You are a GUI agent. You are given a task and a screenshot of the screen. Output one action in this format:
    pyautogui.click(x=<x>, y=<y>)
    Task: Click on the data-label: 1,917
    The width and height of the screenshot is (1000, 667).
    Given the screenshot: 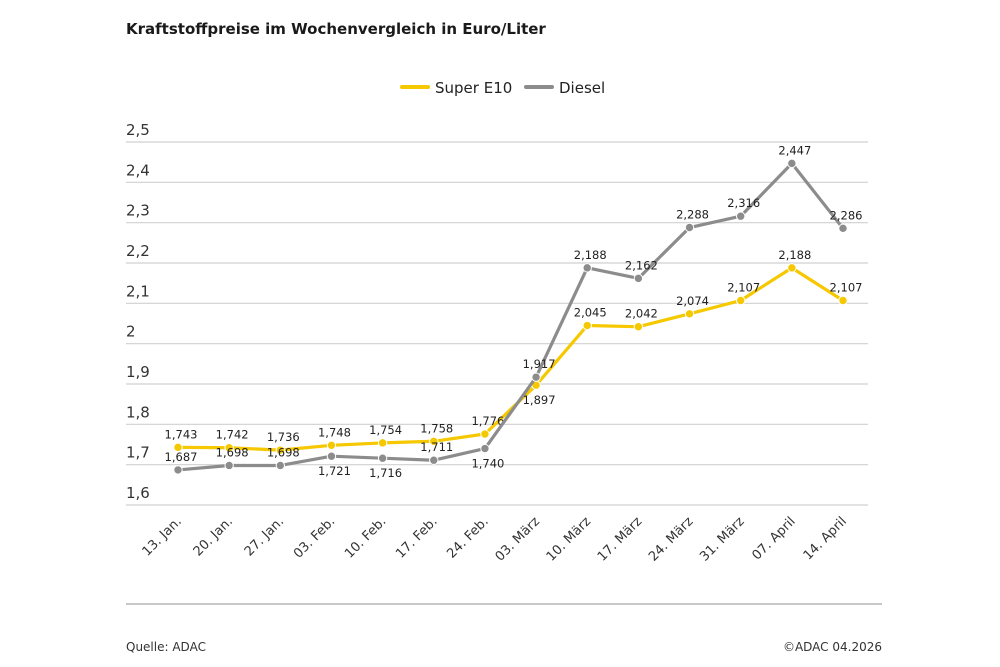 What is the action you would take?
    pyautogui.click(x=539, y=364)
    